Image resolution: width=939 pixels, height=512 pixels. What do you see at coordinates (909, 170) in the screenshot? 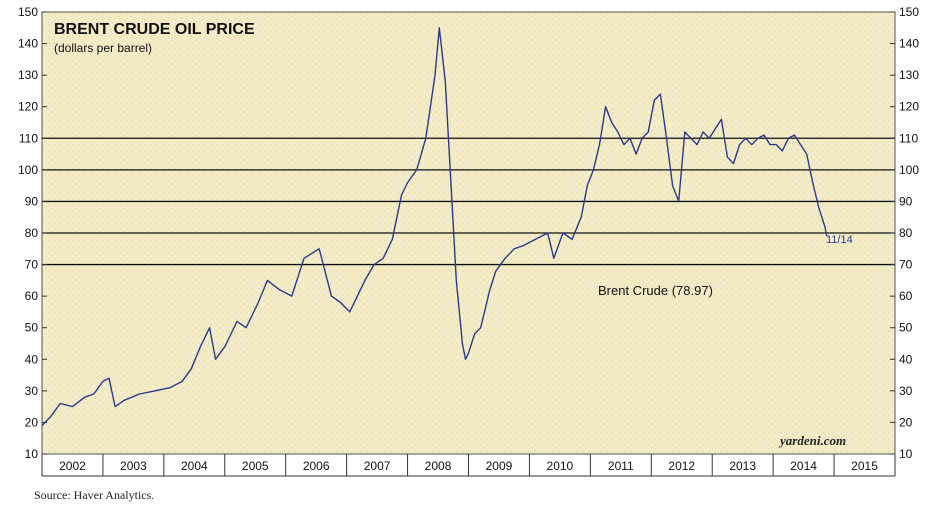
I see `y-tick-label-right: 100` at bounding box center [909, 170].